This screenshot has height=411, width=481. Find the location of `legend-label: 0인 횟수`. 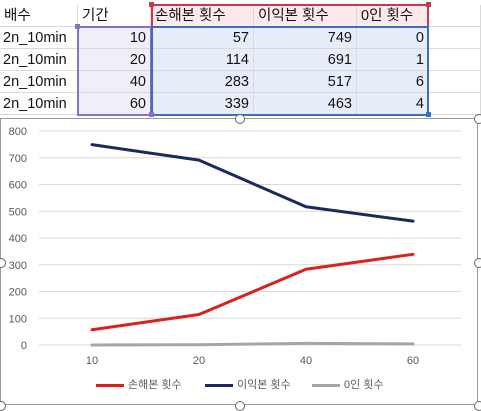

legend-label: 0인 횟수 is located at coordinates (364, 385).